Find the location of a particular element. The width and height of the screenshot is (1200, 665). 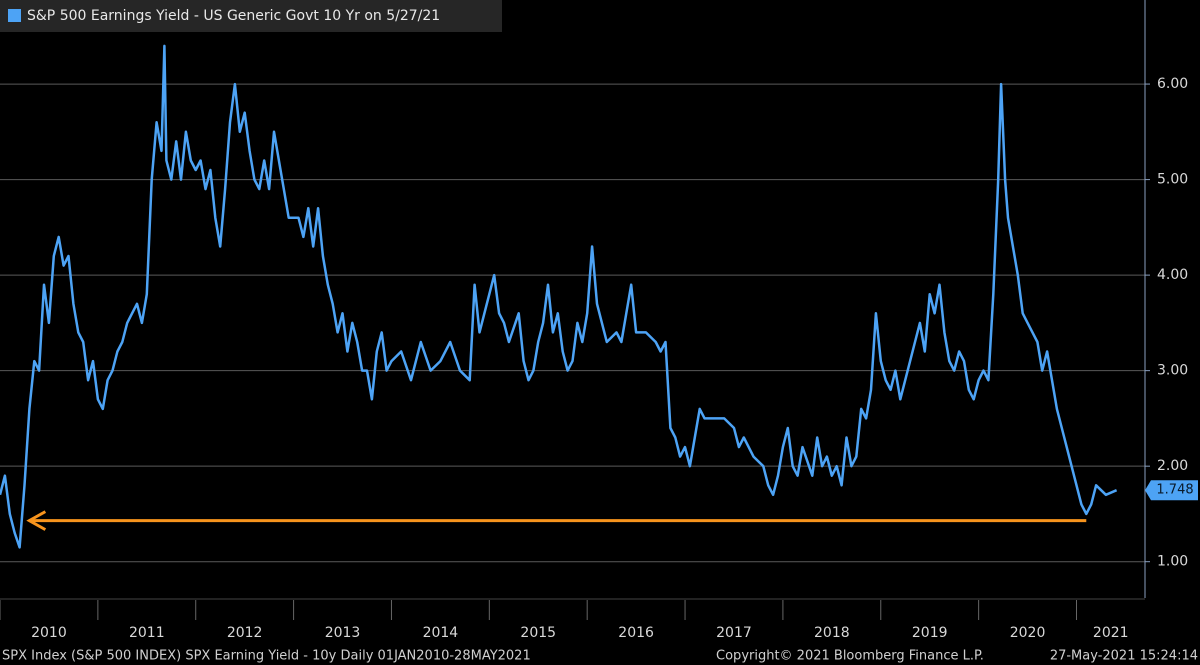

arrow-head is located at coordinates (36, 520).